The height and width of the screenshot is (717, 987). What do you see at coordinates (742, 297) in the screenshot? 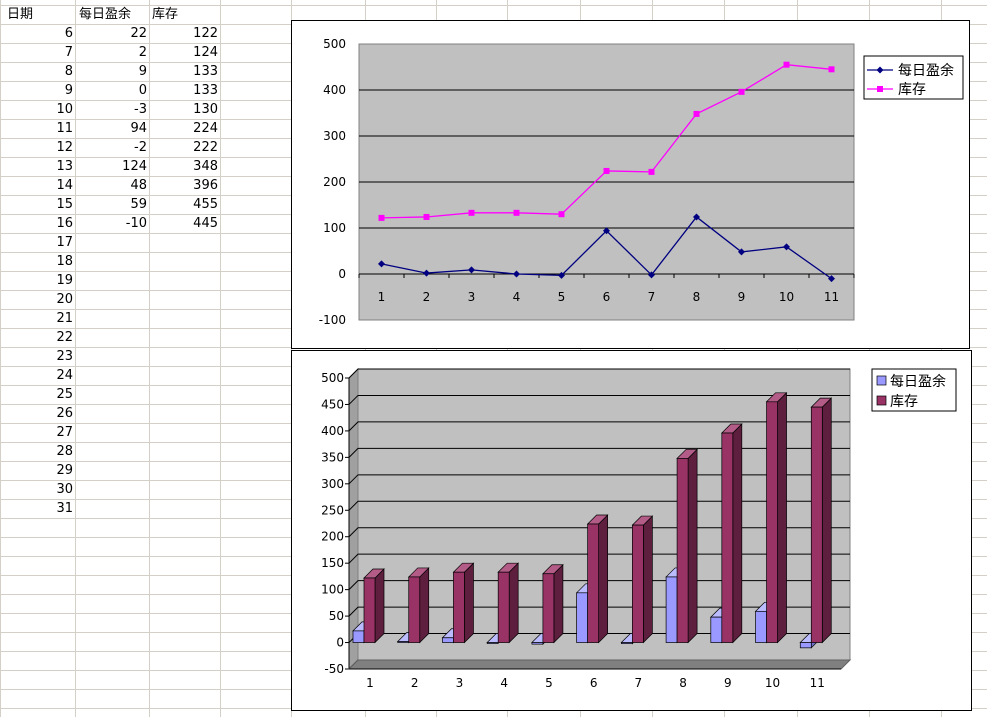
I see `line-x-tick-label: 9` at bounding box center [742, 297].